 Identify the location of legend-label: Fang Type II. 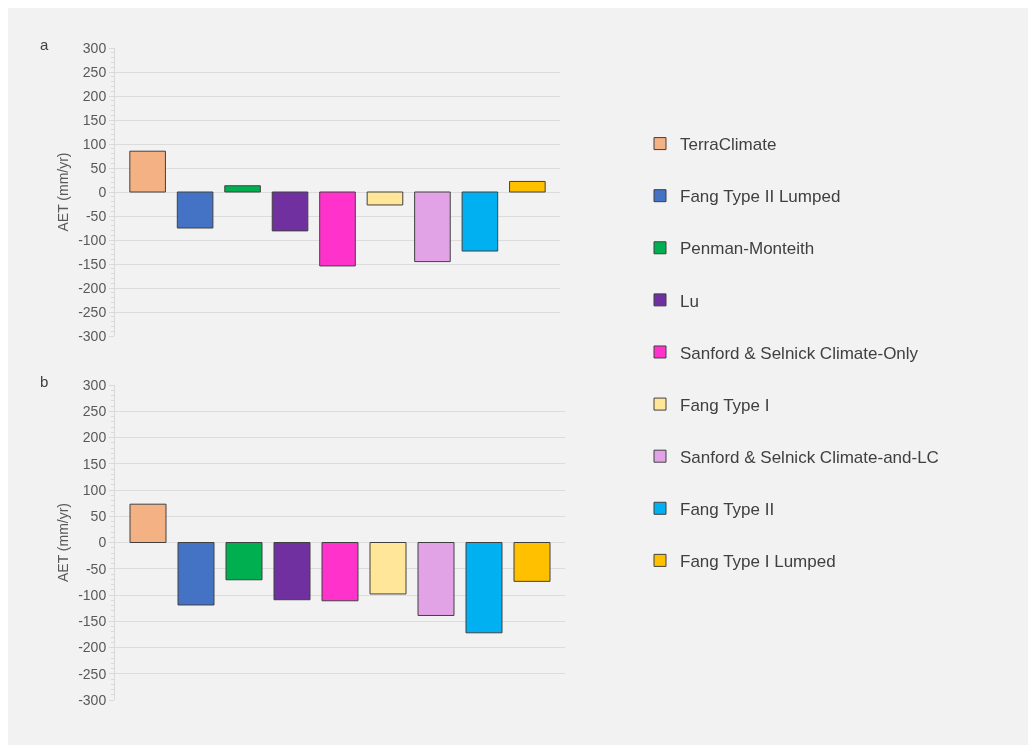
(727, 509).